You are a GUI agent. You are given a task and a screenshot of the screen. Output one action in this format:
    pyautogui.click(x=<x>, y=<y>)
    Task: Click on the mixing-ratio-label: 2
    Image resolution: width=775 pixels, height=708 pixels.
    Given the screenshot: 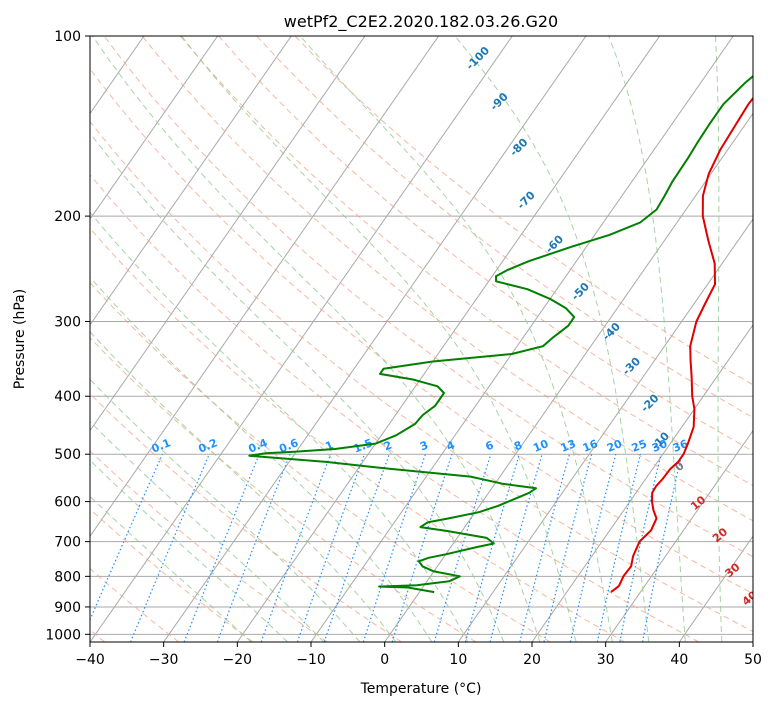 What is the action you would take?
    pyautogui.click(x=388, y=446)
    